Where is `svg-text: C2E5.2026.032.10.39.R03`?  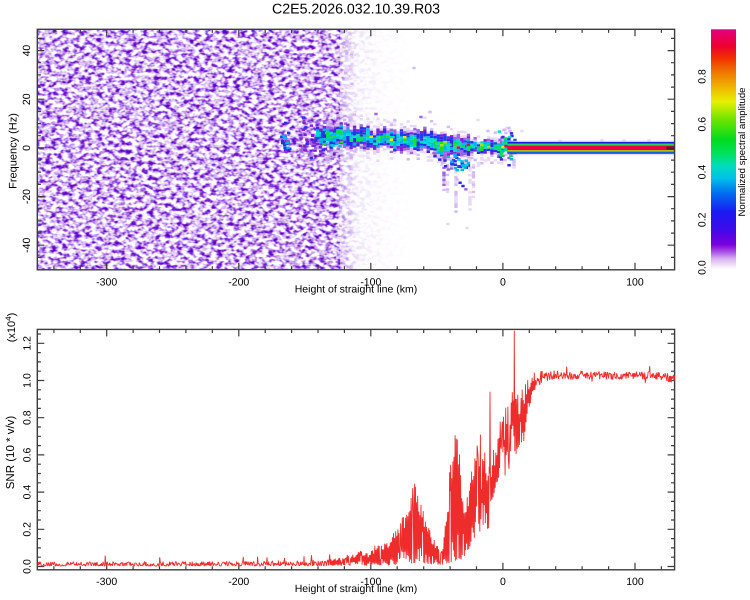
svg-text: C2E5.2026.032.10.39.R03 is located at coordinates (356, 10).